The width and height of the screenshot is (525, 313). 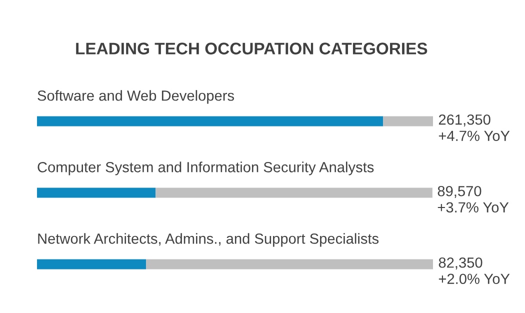 I want to click on data-label: 82,350 +2.0% YoY, so click(x=474, y=270).